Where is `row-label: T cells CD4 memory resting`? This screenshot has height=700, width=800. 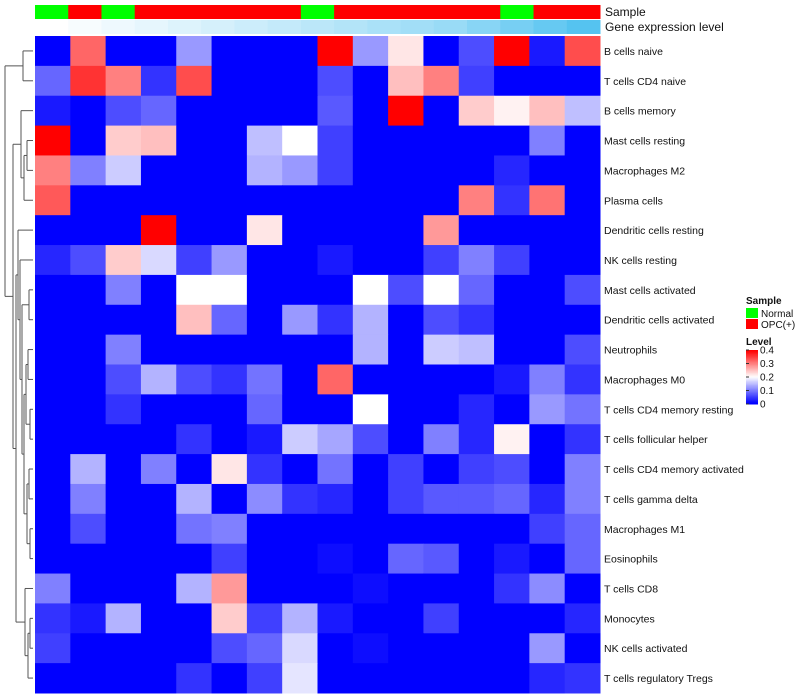 row-label: T cells CD4 memory resting is located at coordinates (668, 410).